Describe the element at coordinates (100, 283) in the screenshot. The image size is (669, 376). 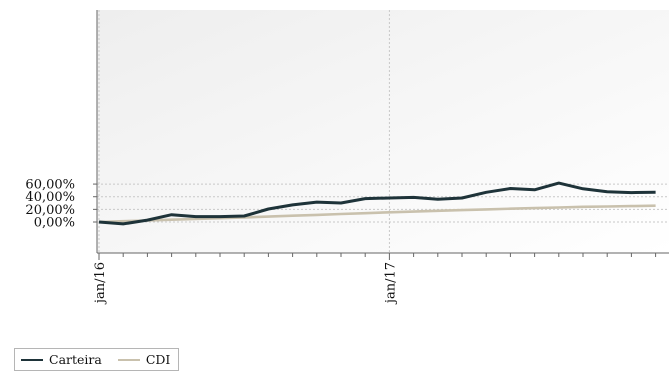
I see `x-tick-label: jan/16` at that location.